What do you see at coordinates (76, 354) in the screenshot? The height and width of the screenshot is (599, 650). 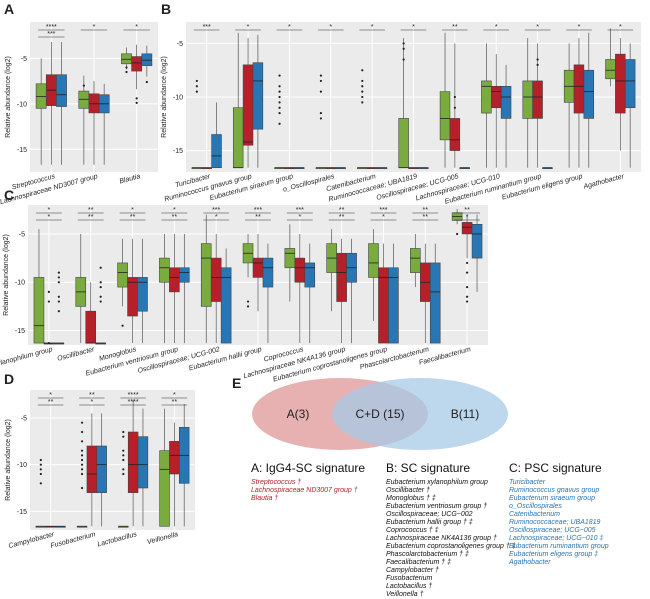 I see `category-label: Oscillibacter` at bounding box center [76, 354].